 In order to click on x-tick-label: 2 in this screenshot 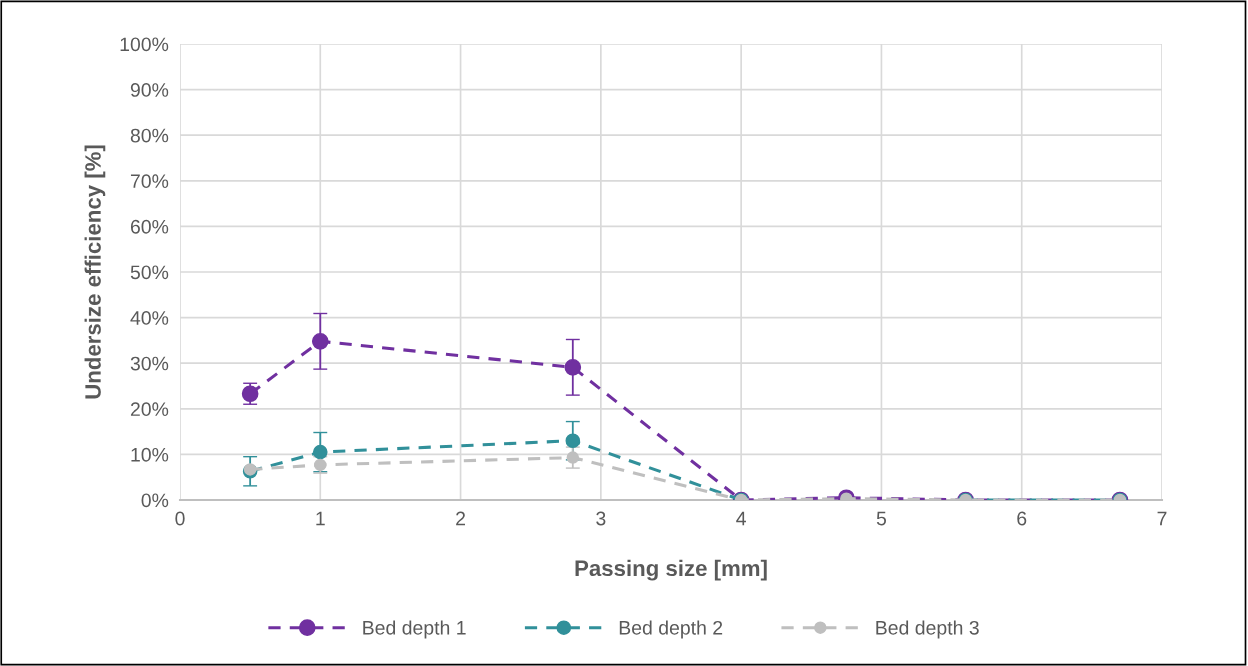, I will do `click(460, 518)`.